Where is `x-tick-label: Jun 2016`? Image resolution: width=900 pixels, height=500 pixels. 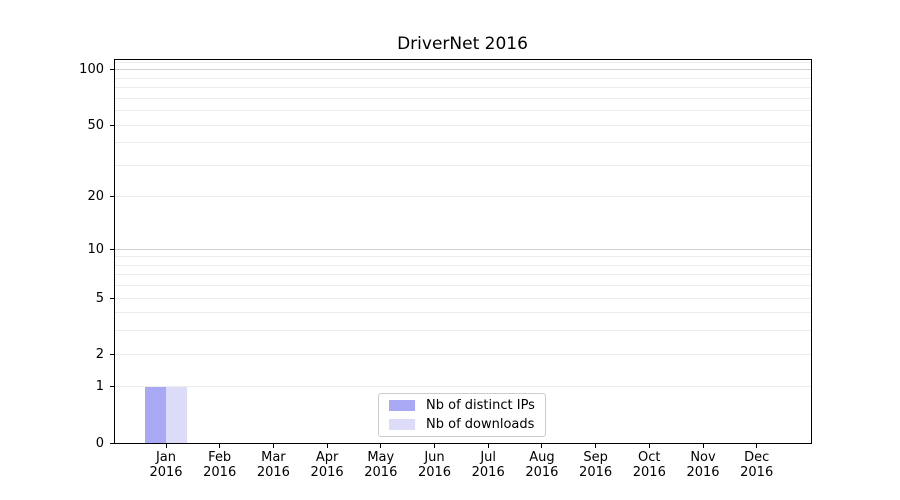 x-tick-label: Jun 2016 is located at coordinates (435, 465).